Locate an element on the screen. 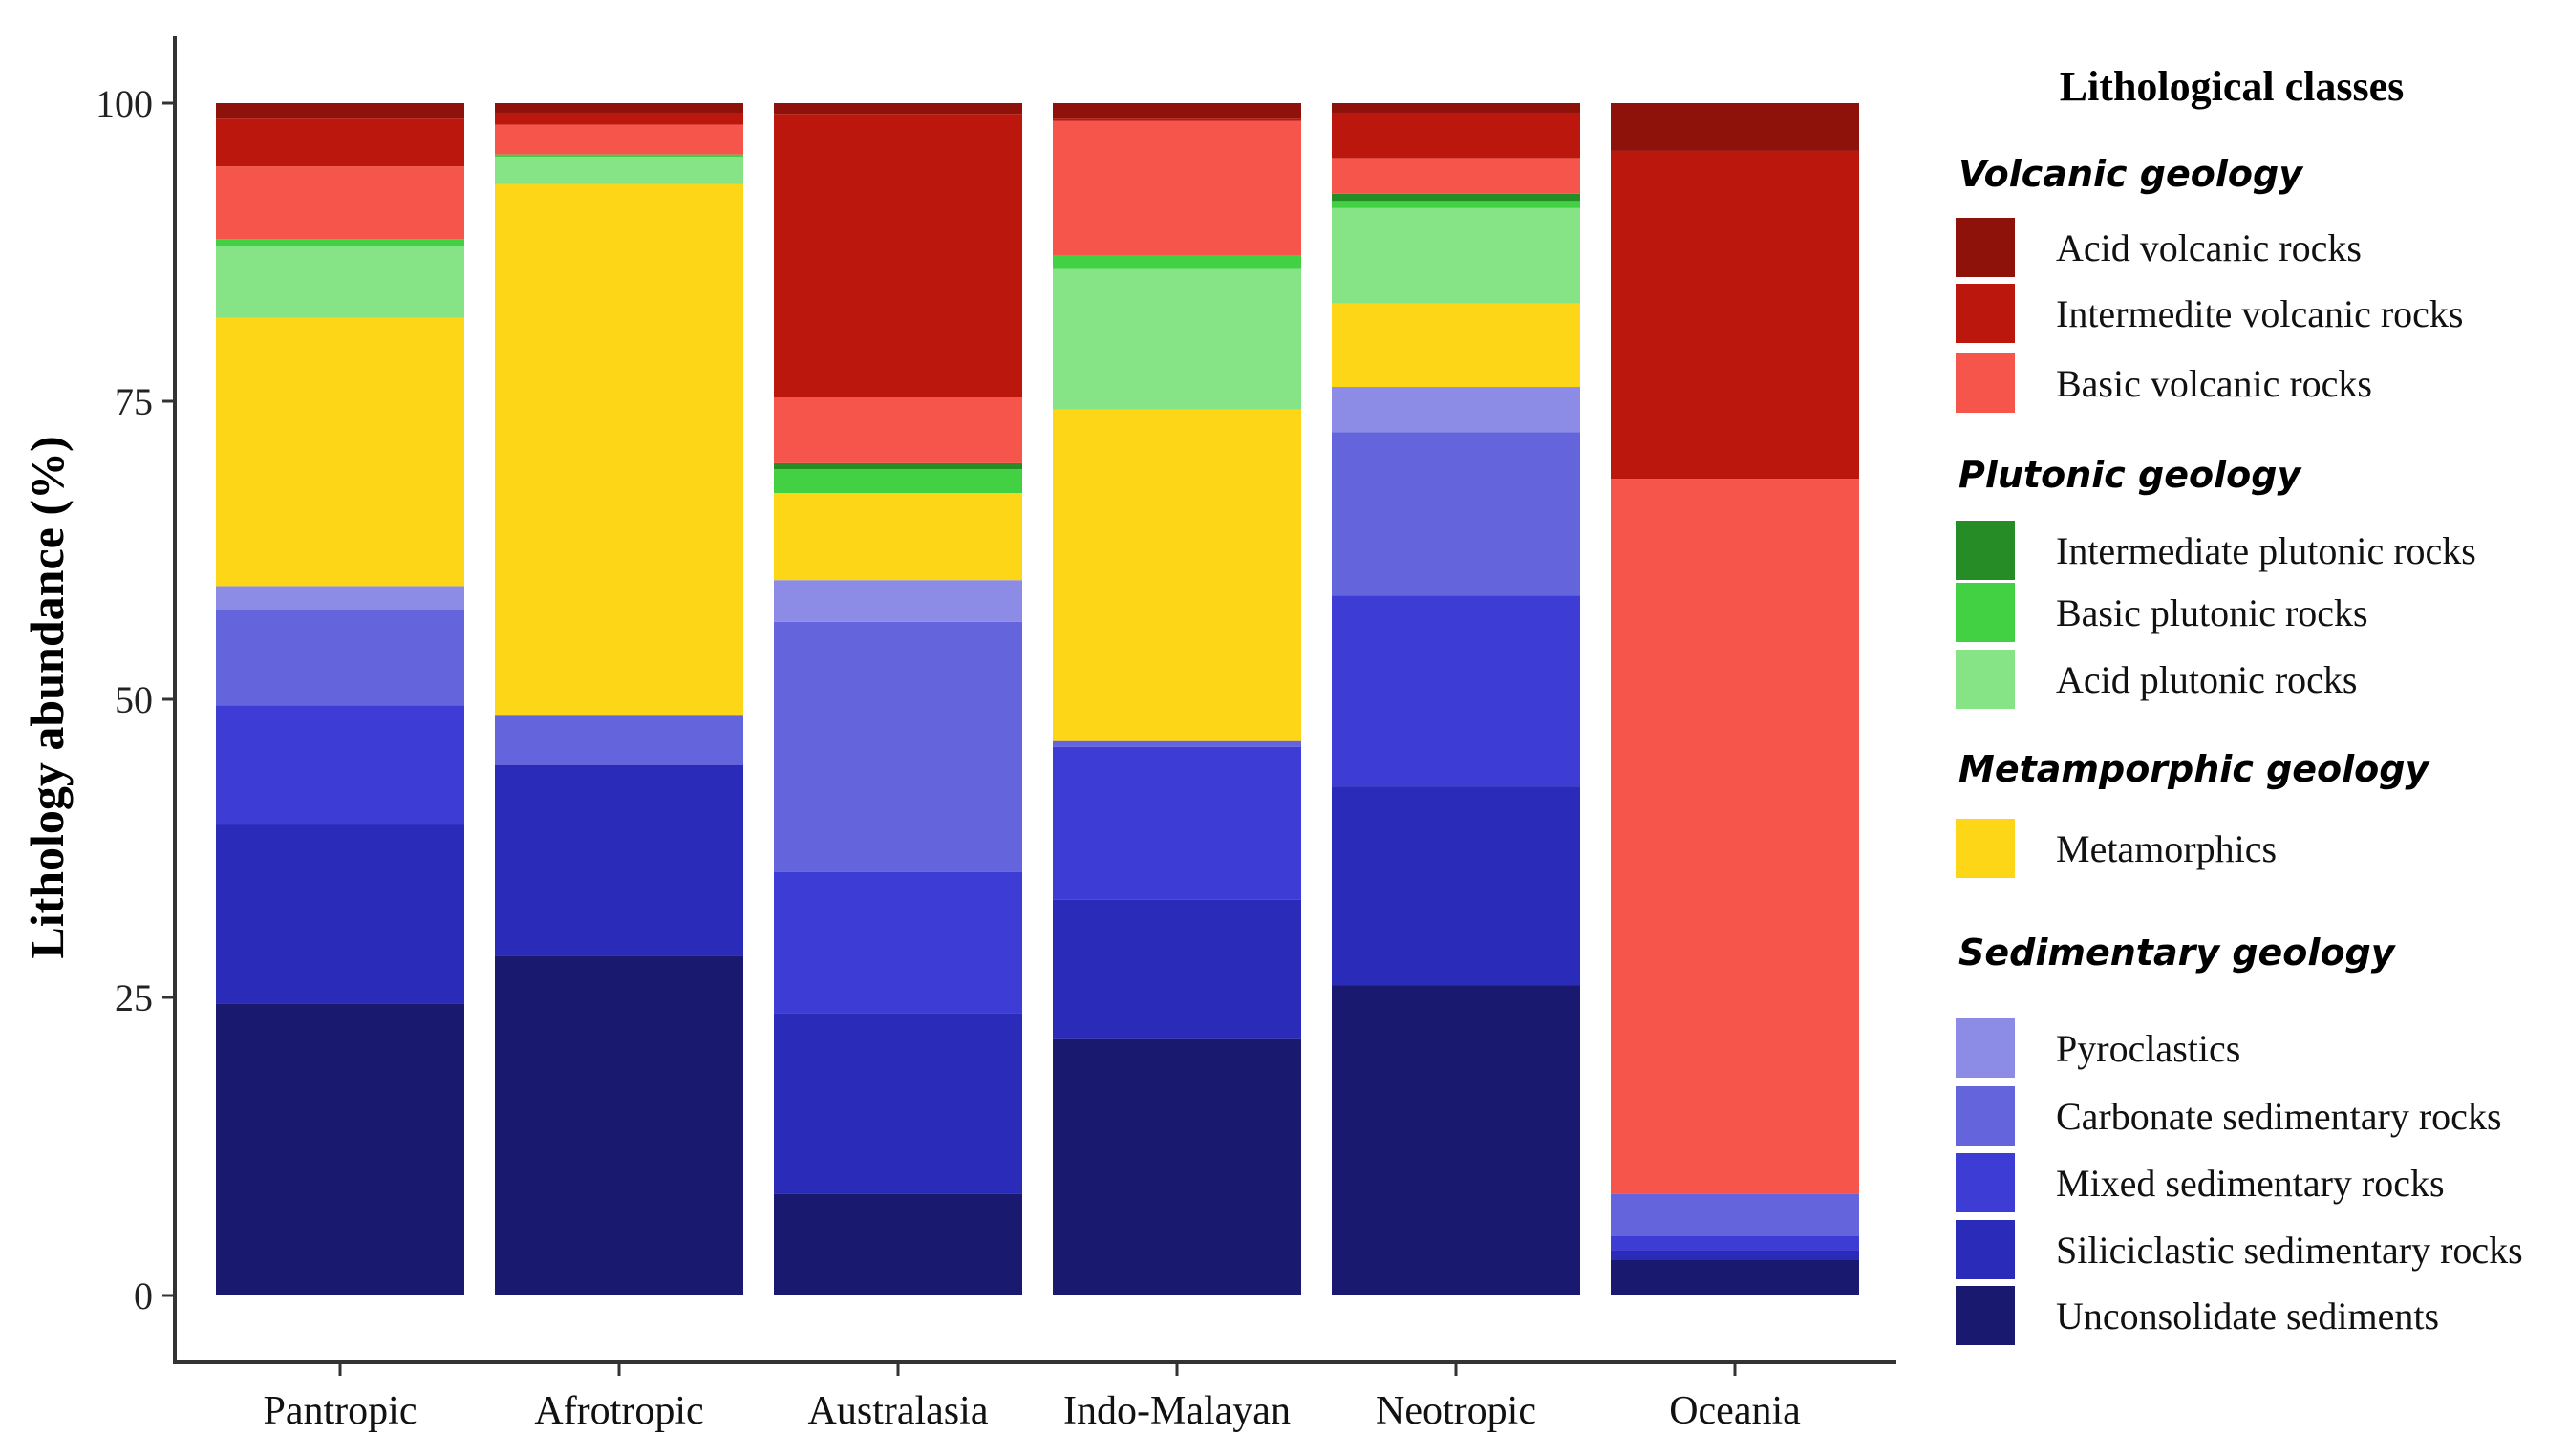 This screenshot has width=2568, height=1456. legend-item-siliciclastic-sedimentary-rocks: Siliciclastic sedimentary rocks is located at coordinates (2239, 1249).